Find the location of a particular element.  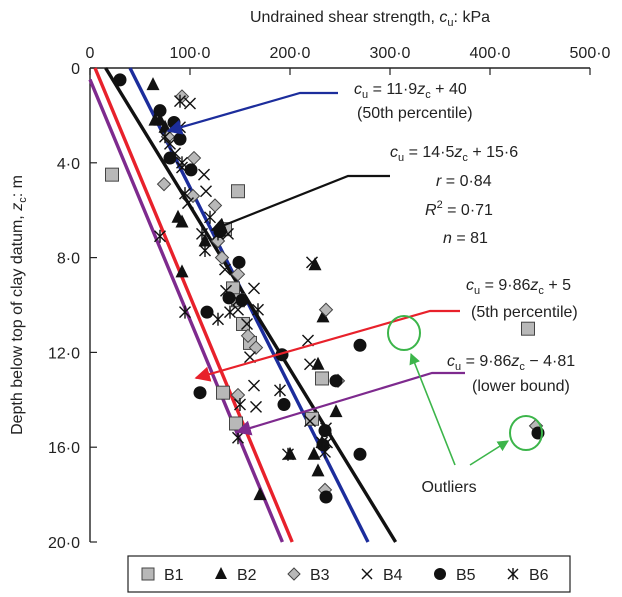

y-axis-title-main: Depth below top of clay datum, is located at coordinates (17, 323).